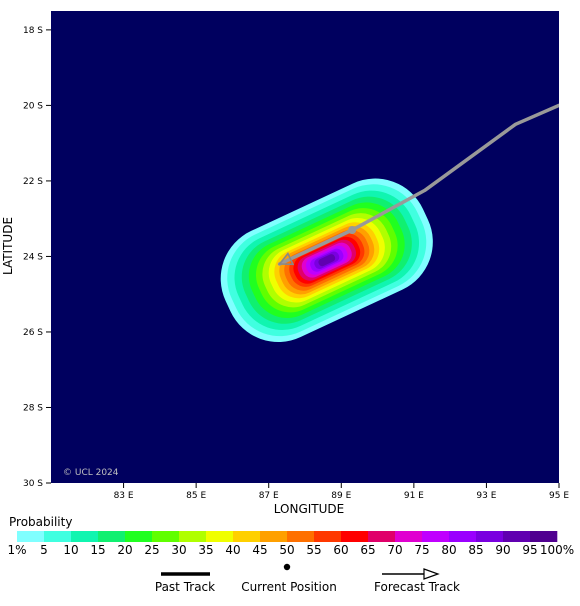  Describe the element at coordinates (259, 550) in the screenshot. I see `colorbar-label: 45` at that location.